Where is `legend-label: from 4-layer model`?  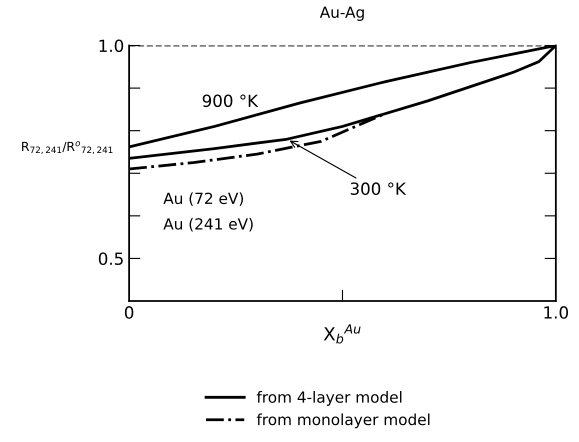 legend-label: from 4-layer model is located at coordinates (329, 398).